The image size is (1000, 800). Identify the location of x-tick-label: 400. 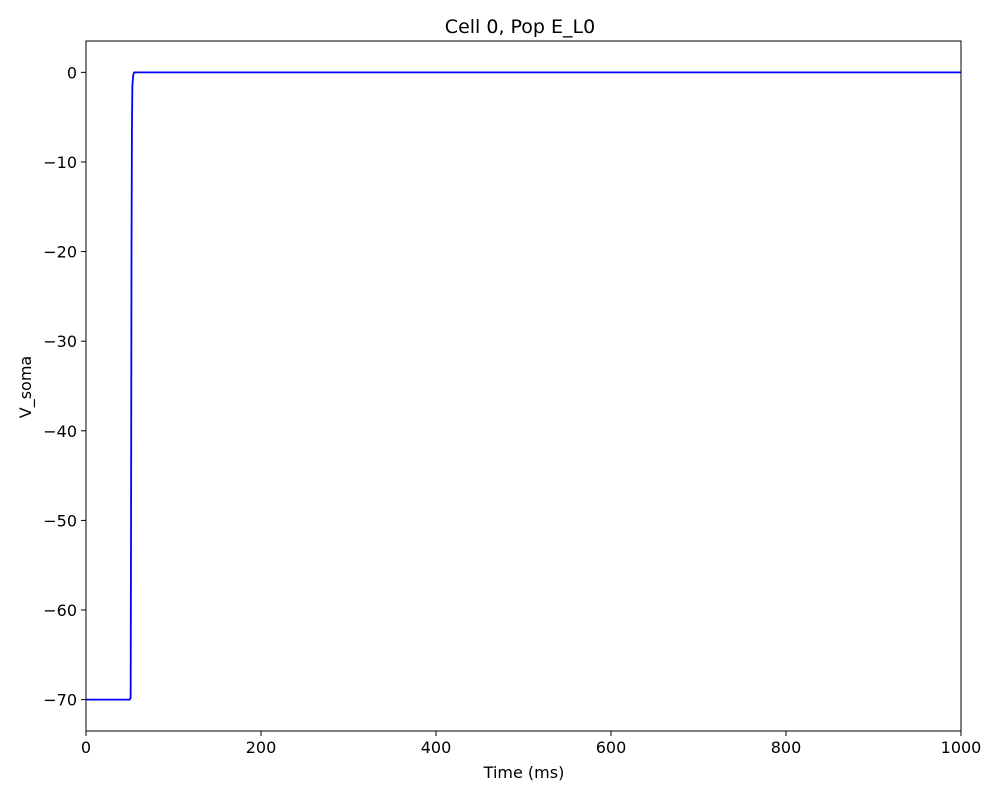
(436, 747).